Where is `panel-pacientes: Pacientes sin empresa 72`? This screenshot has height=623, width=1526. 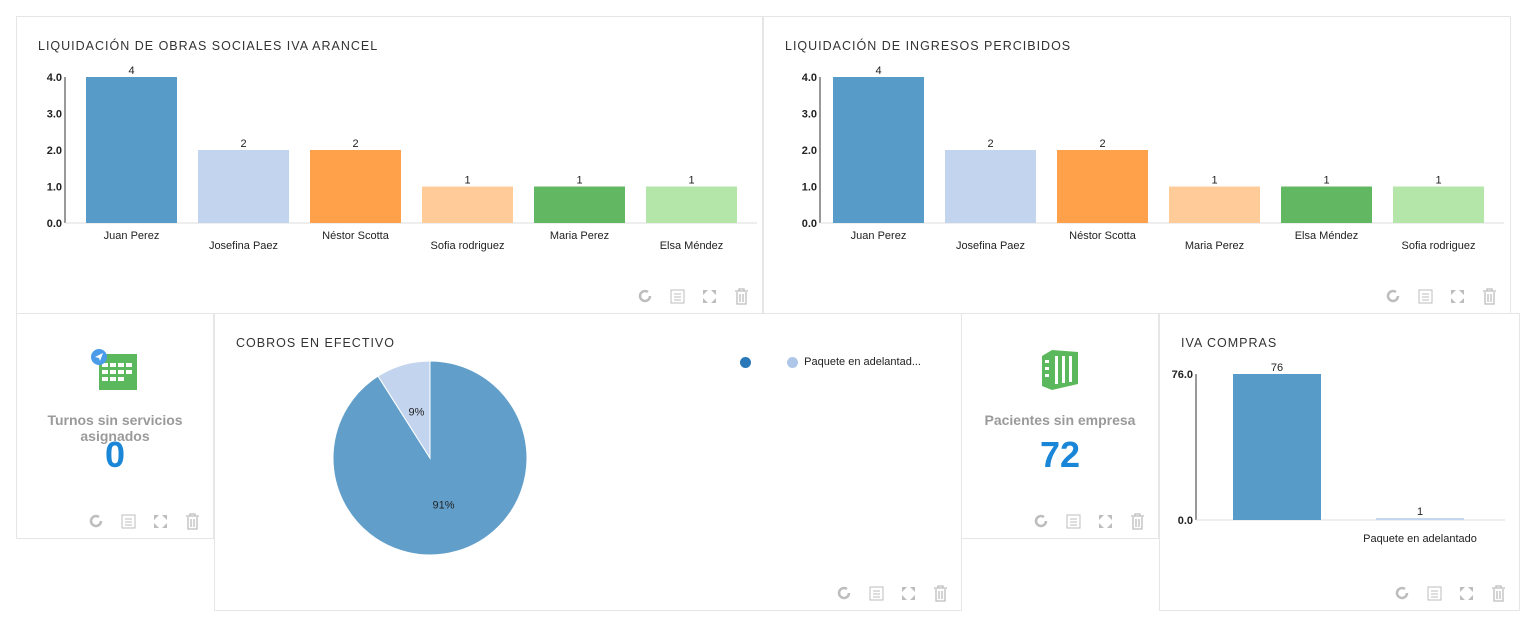 panel-pacientes: Pacientes sin empresa 72 is located at coordinates (1060, 426).